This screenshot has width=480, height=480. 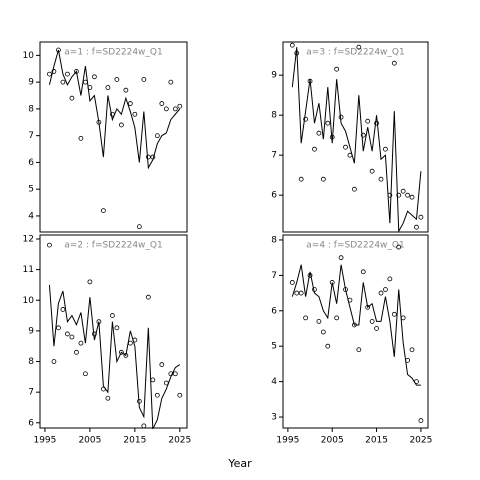 I want to click on panel-title: a=2 : f=SD2224w_Q1, so click(x=113, y=246).